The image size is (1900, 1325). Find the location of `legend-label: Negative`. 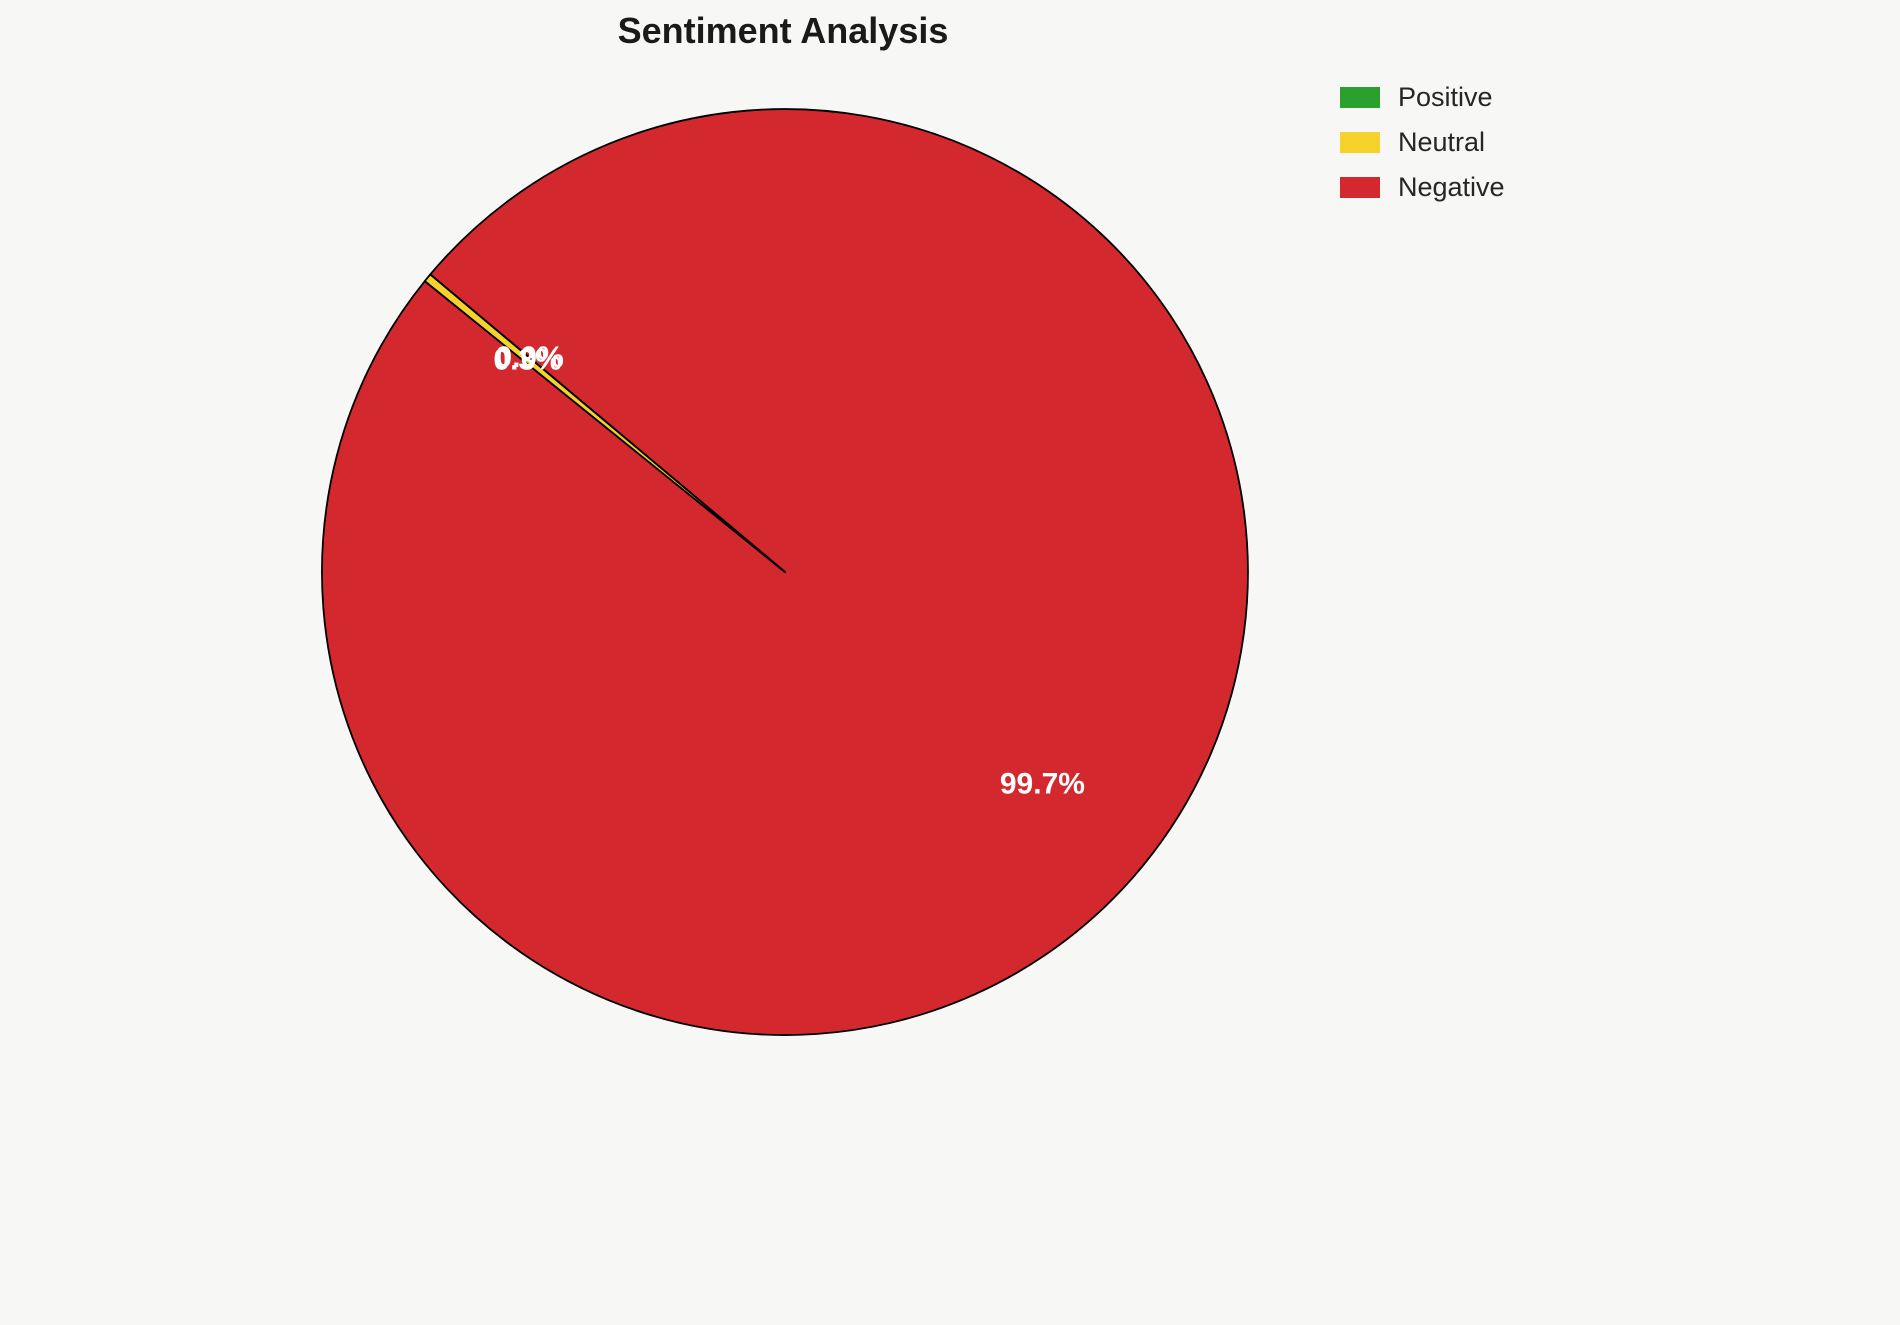

legend-label: Negative is located at coordinates (1451, 187).